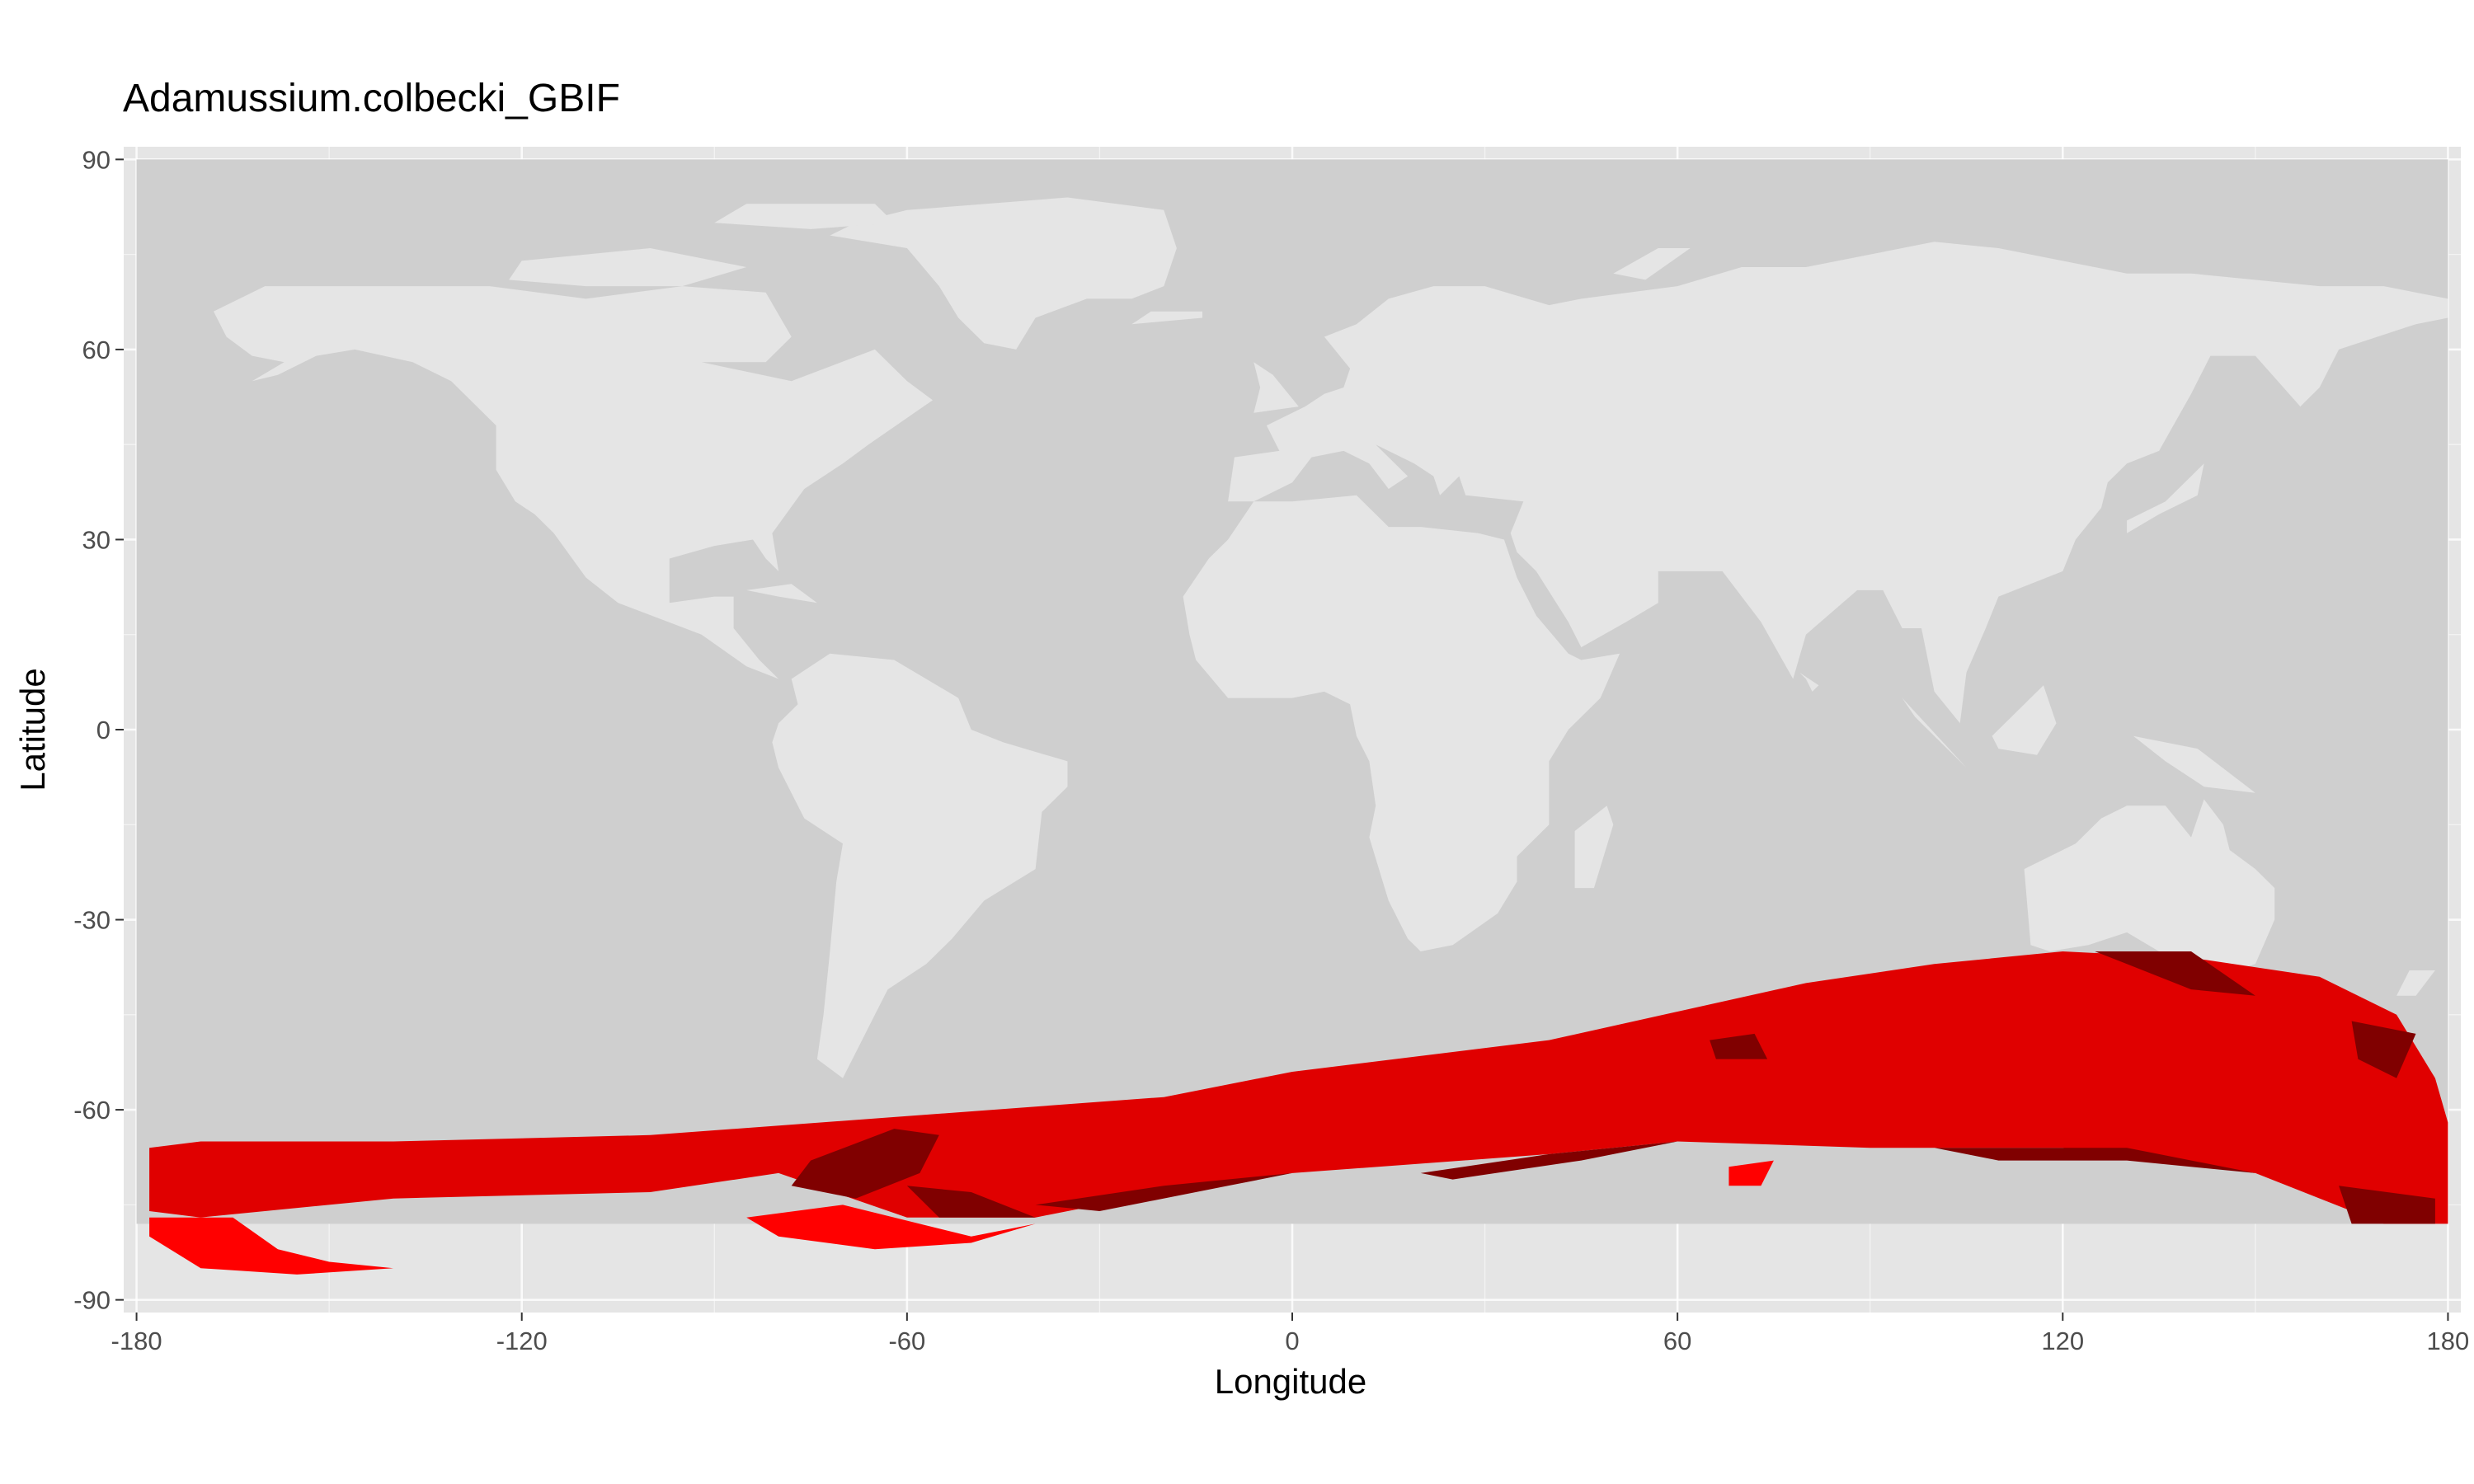 The width and height of the screenshot is (2474, 1484). What do you see at coordinates (92, 920) in the screenshot?
I see `y-tick-label: -30` at bounding box center [92, 920].